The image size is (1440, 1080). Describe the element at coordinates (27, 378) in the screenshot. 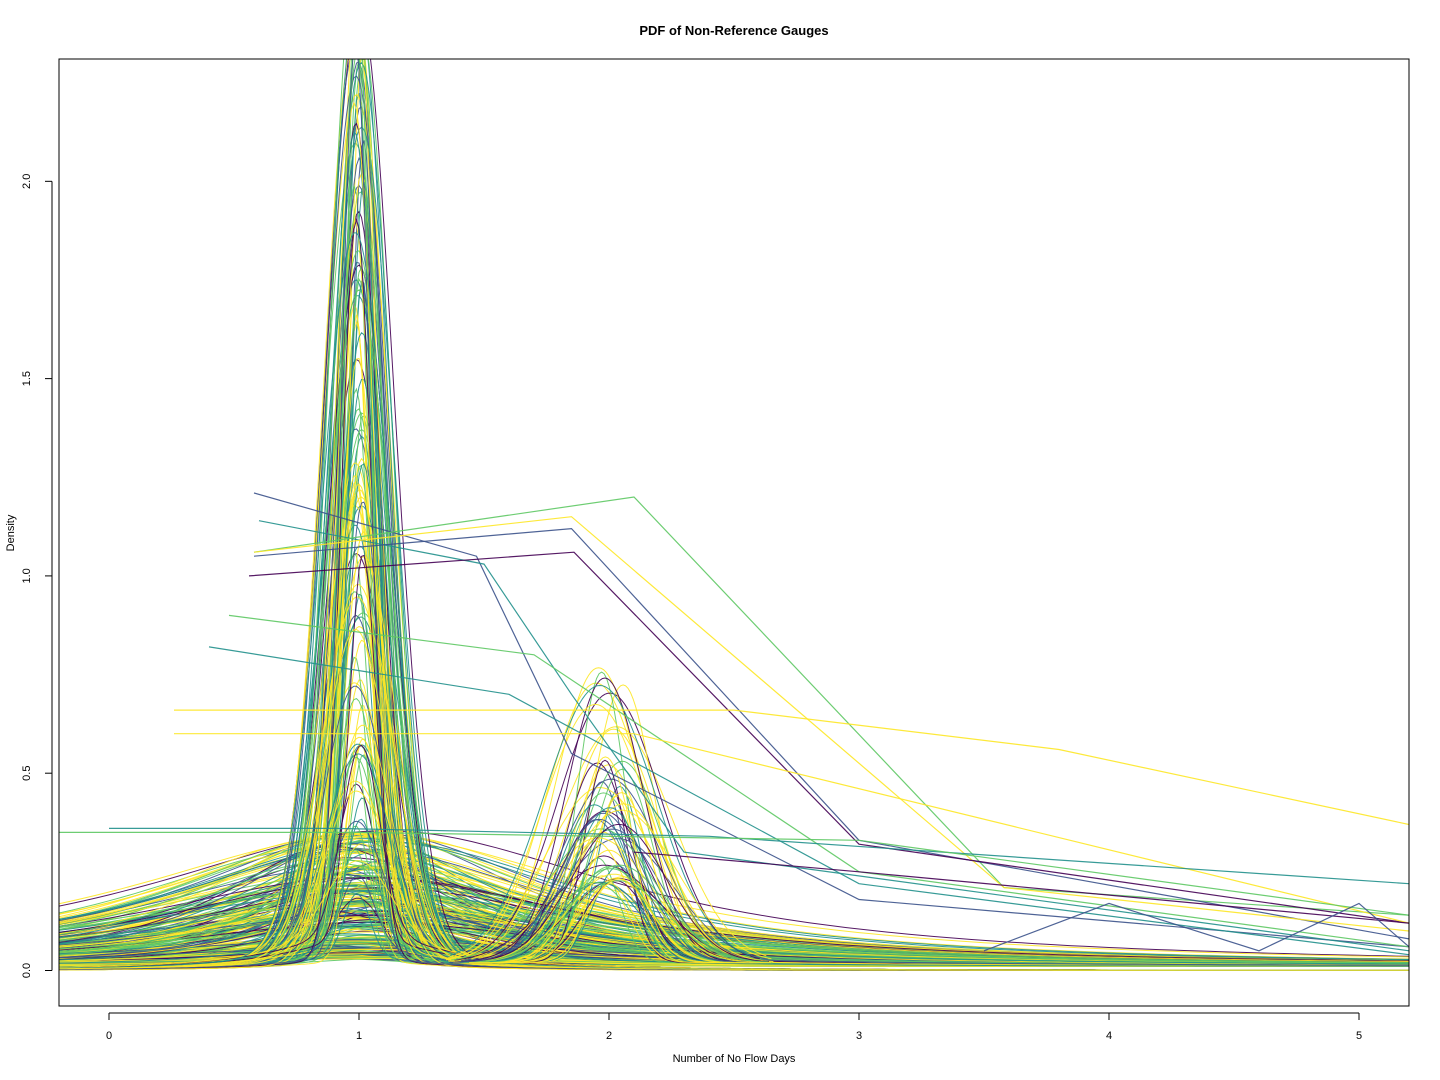

I see `y-tick-label: 1.5` at that location.